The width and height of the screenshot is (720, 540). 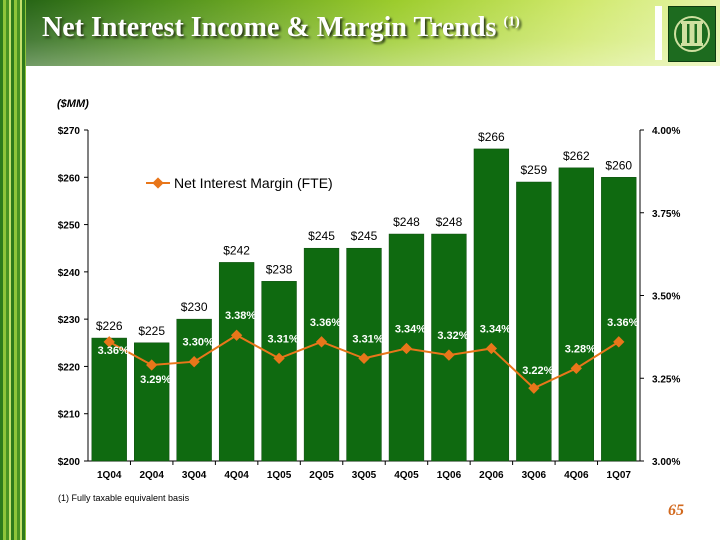 I want to click on bar-value-label: $260, so click(x=618, y=165).